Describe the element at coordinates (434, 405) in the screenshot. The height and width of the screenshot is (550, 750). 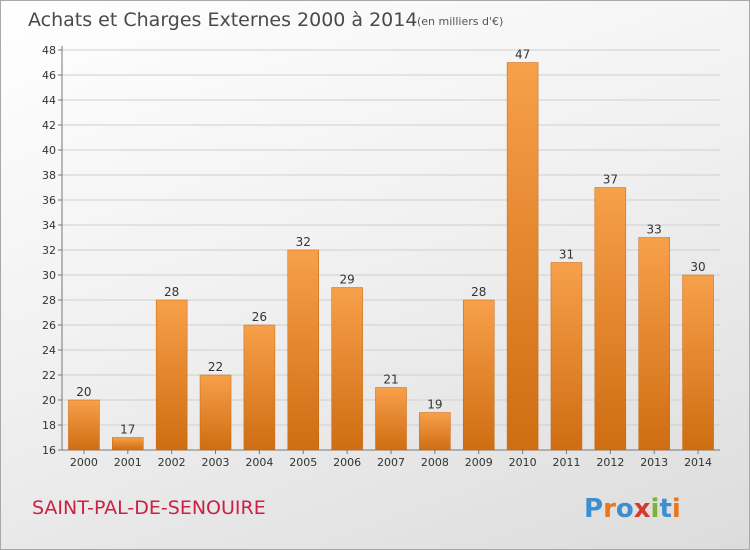
I see `data-label: 19` at that location.